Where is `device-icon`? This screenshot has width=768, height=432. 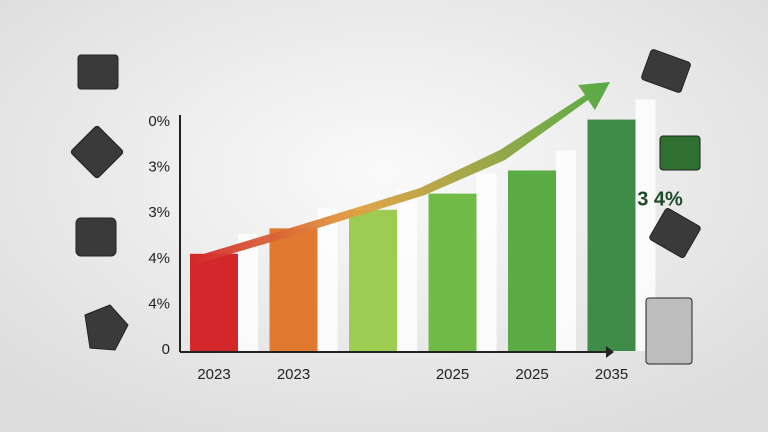 device-icon is located at coordinates (669, 331).